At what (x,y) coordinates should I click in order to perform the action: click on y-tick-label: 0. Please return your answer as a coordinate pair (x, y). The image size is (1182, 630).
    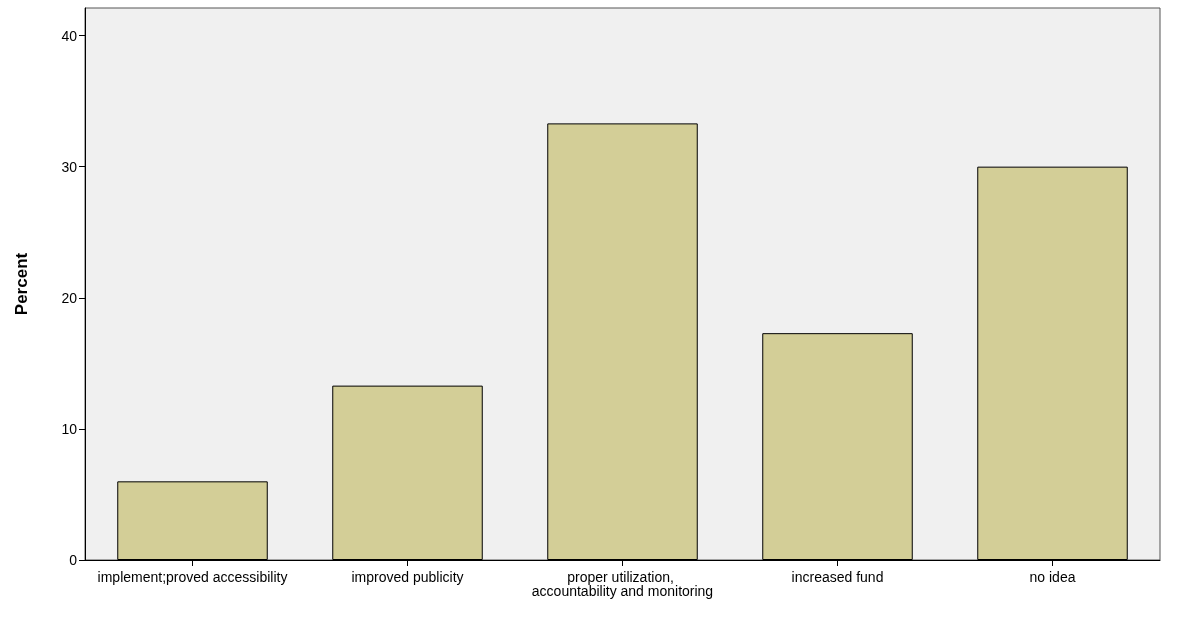
    Looking at the image, I should click on (73, 560).